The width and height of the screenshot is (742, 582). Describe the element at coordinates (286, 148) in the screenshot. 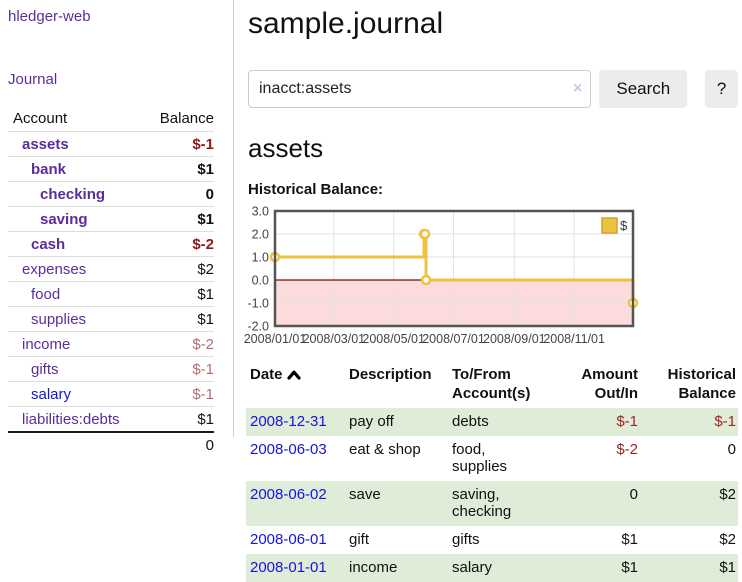

I see `account-heading: assets` at that location.